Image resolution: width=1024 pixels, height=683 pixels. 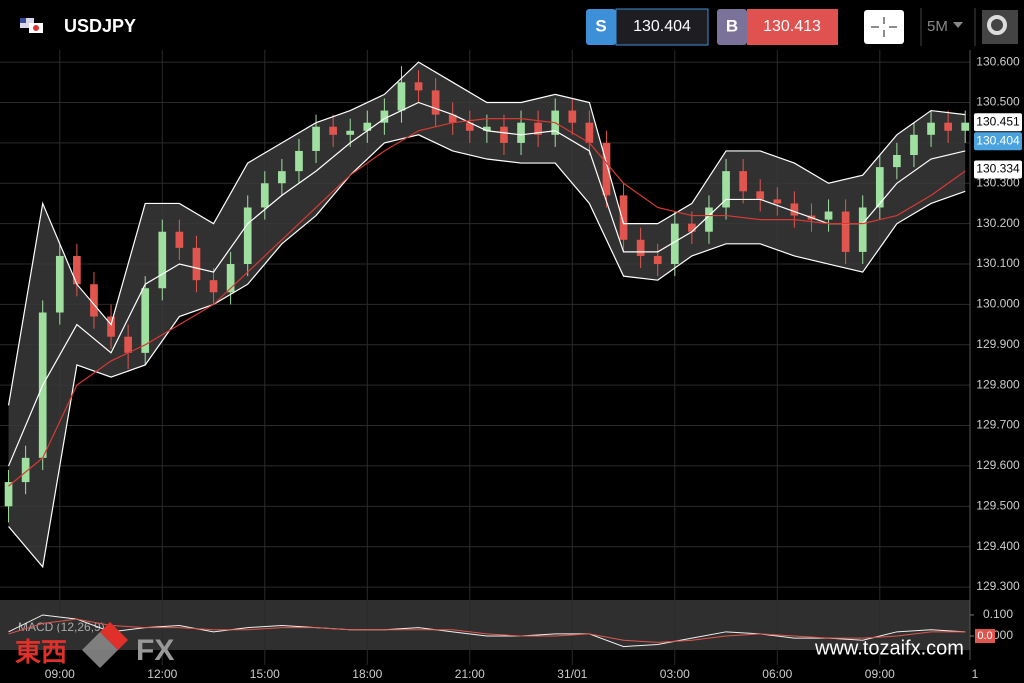 What do you see at coordinates (265, 674) in the screenshot?
I see `x-tick-label: 15:00` at bounding box center [265, 674].